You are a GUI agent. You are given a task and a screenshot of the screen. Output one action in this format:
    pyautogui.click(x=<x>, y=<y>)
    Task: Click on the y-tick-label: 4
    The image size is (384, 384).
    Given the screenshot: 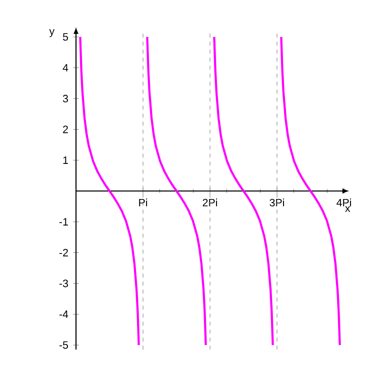 What is the action you would take?
    pyautogui.click(x=65, y=68)
    